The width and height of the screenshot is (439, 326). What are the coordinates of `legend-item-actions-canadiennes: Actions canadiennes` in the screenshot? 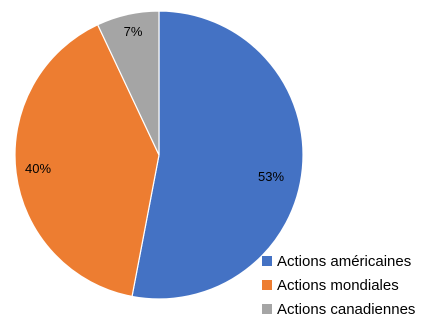 It's located at (338, 309).